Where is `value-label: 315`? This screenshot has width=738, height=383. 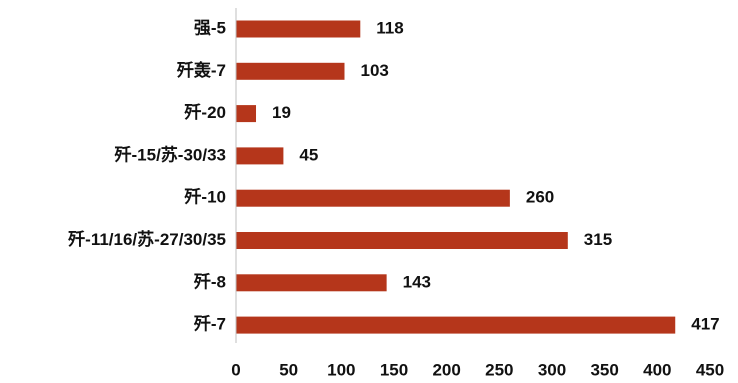 value-label: 315 is located at coordinates (598, 239).